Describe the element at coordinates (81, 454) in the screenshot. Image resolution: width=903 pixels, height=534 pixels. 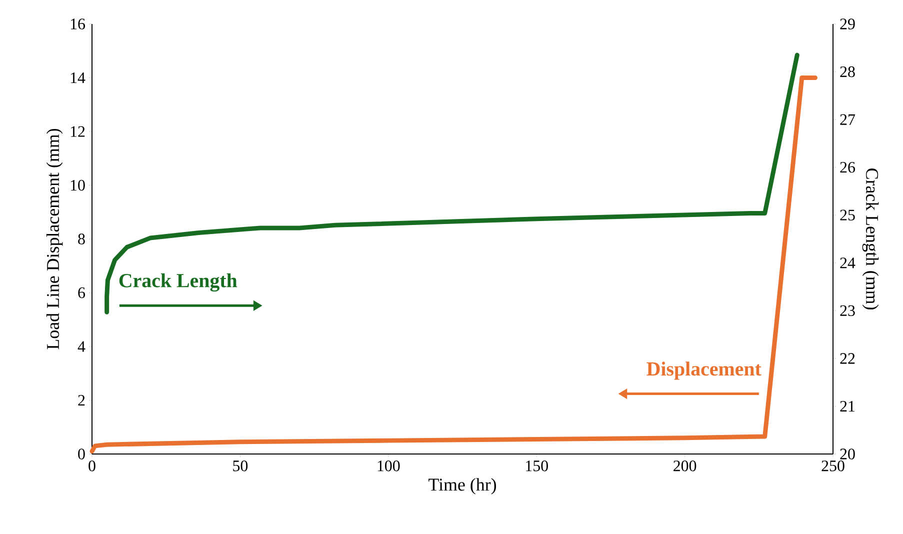
I see `y-tick-label: 0` at that location.